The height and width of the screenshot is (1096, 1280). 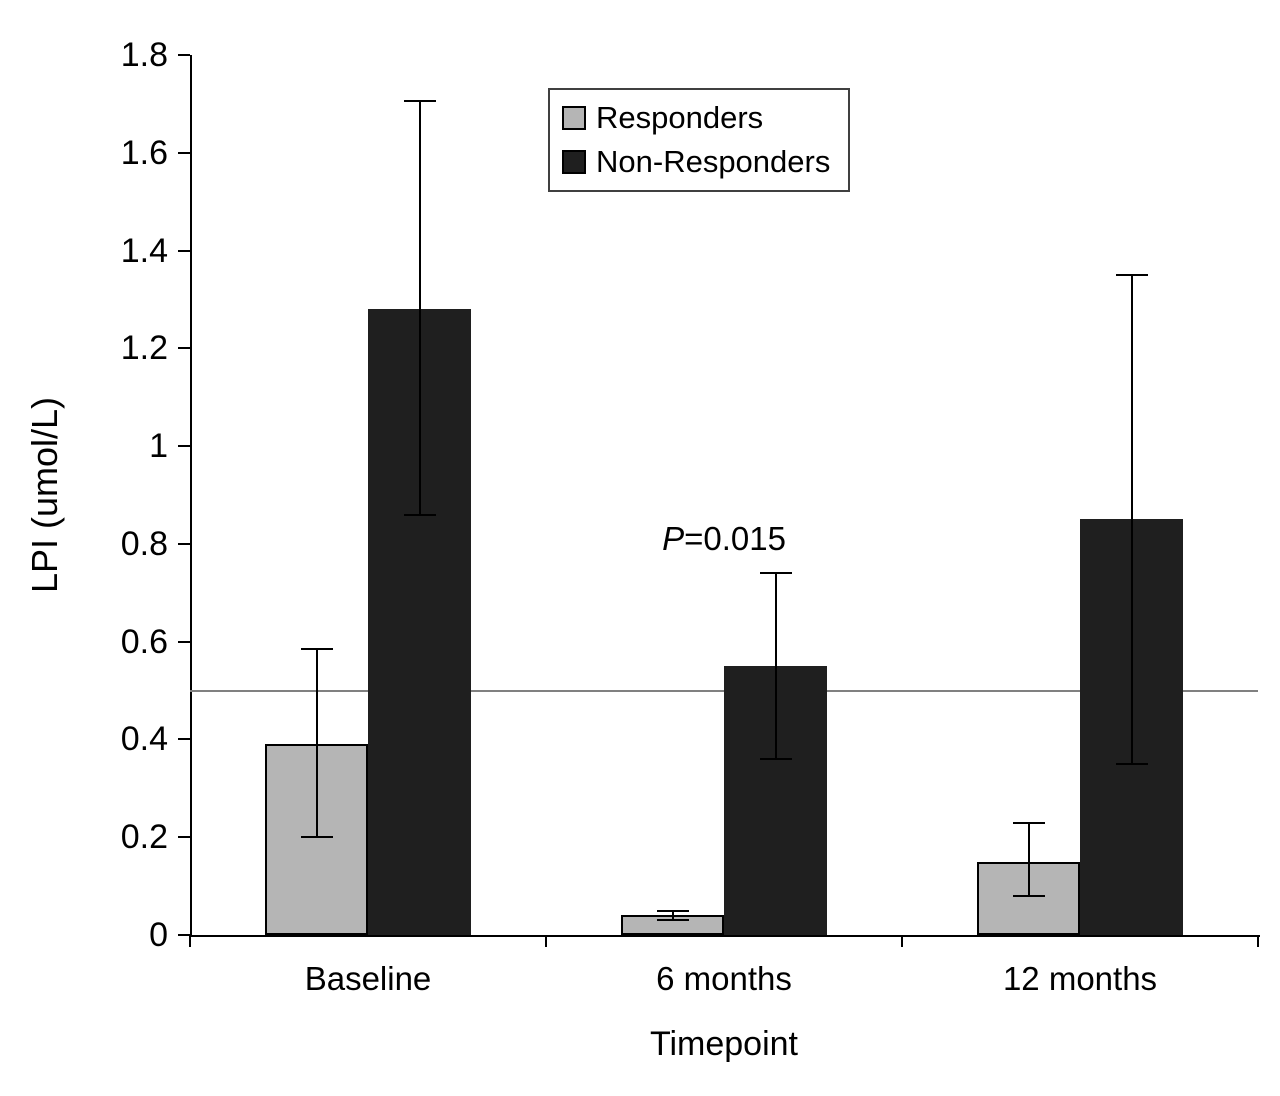 I want to click on y-tick-label: 0.2, so click(x=144, y=837).